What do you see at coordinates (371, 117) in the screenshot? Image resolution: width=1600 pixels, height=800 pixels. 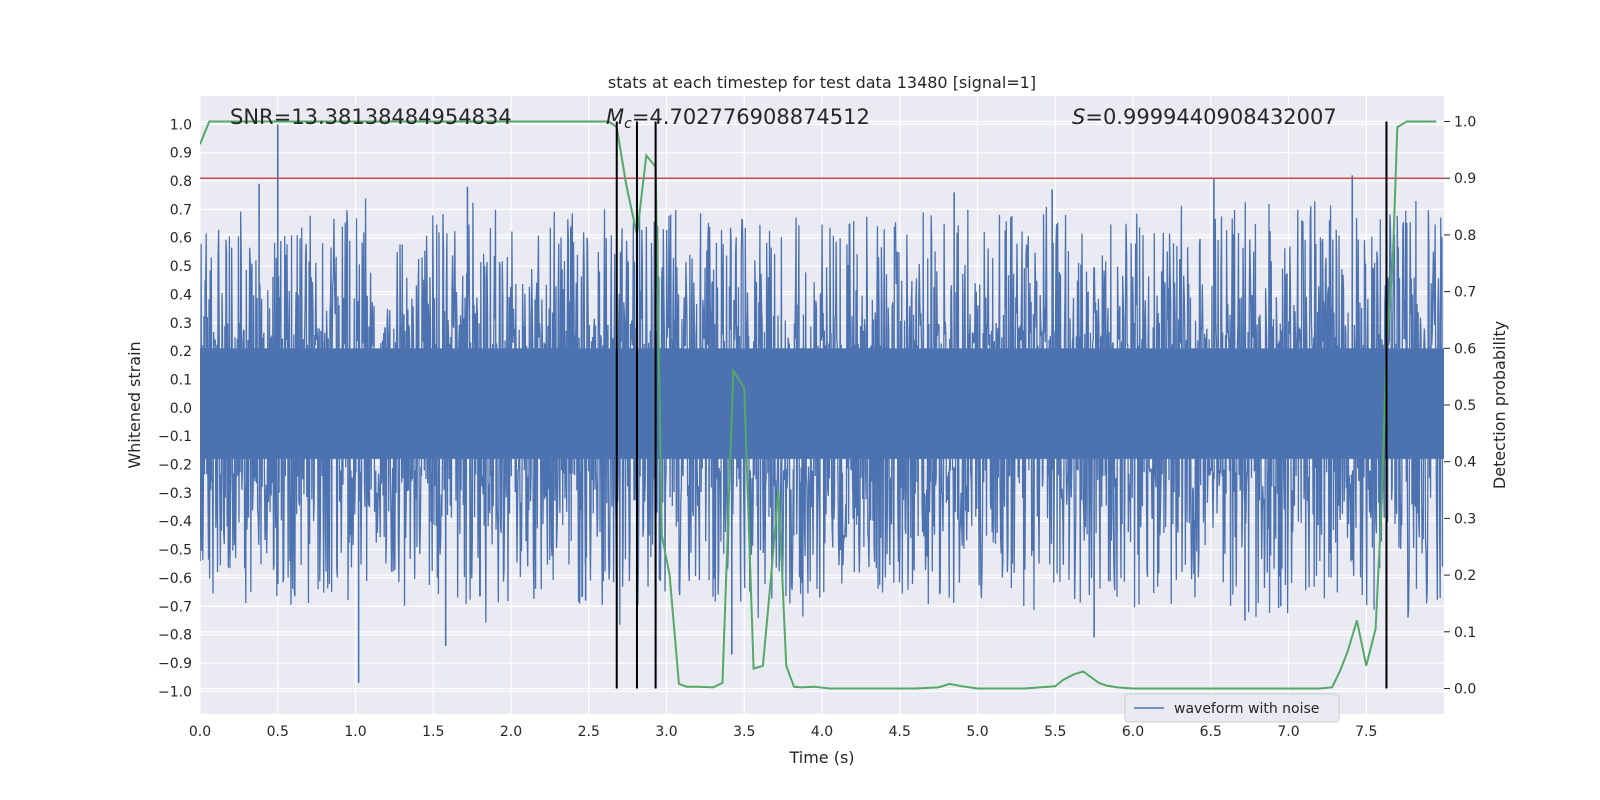 I see `snr-annotation: SNR=13.38138484954834` at bounding box center [371, 117].